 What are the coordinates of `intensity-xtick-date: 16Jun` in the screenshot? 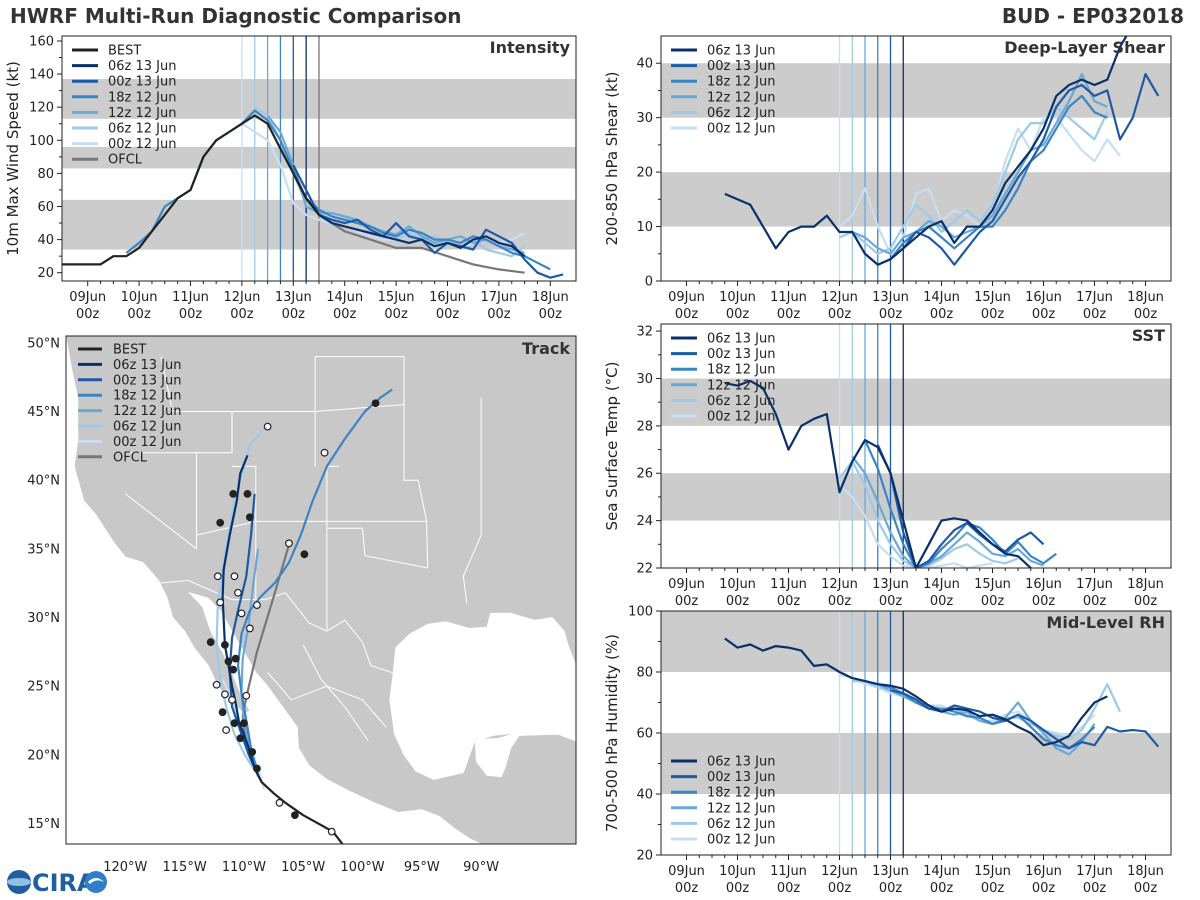 It's located at (447, 297).